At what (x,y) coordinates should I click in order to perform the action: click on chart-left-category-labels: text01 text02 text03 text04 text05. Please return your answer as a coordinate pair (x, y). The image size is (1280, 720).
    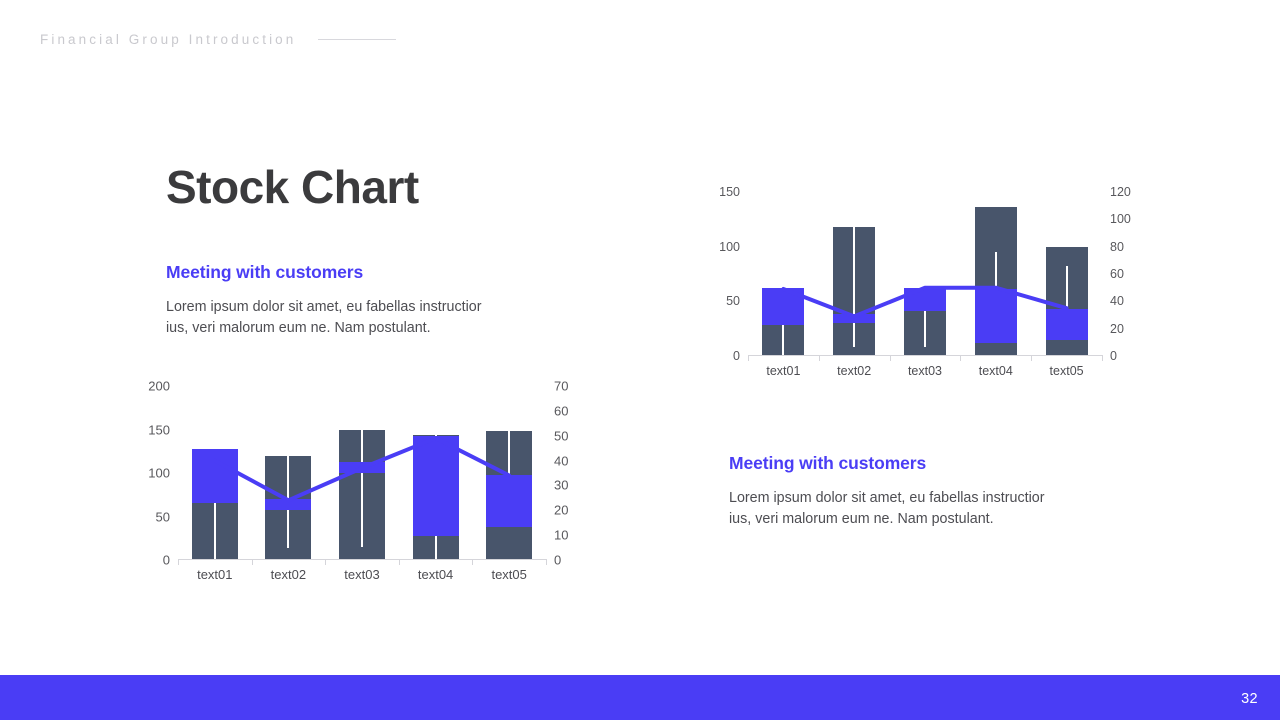
    Looking at the image, I should click on (362, 575).